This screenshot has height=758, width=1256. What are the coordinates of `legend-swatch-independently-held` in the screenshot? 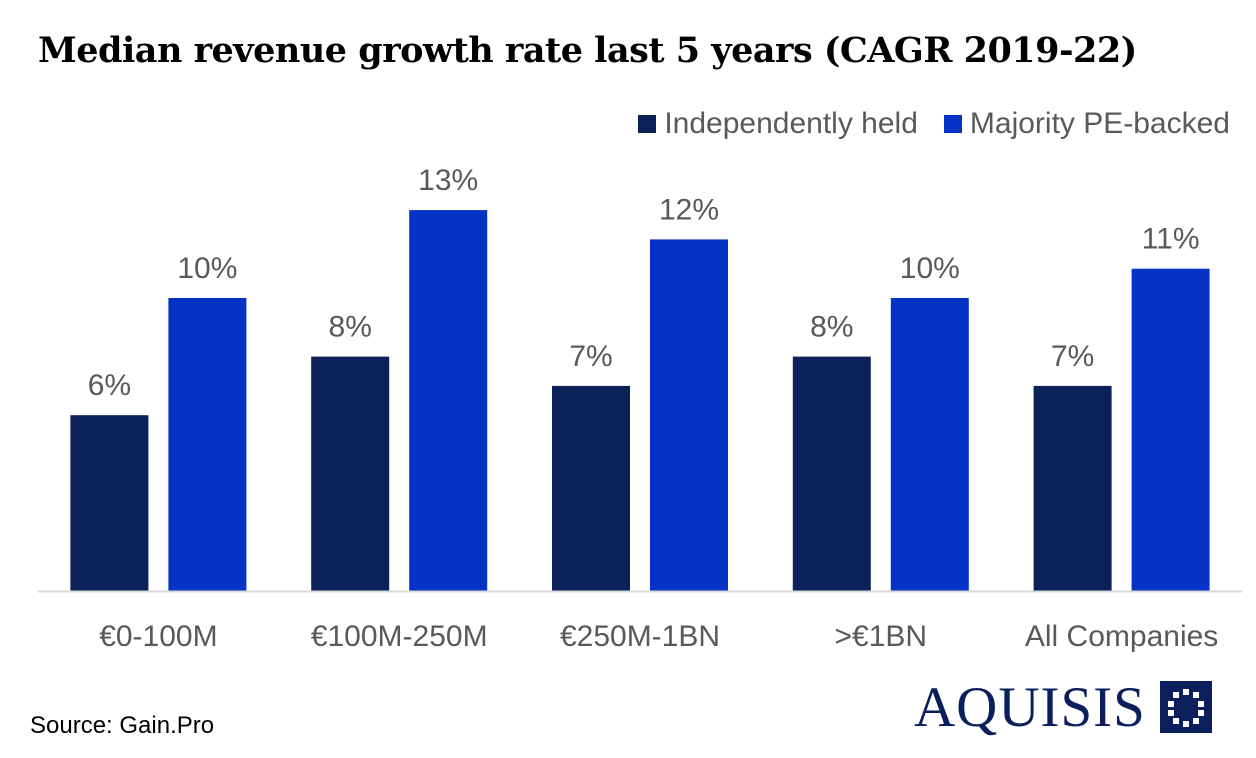 It's located at (647, 124).